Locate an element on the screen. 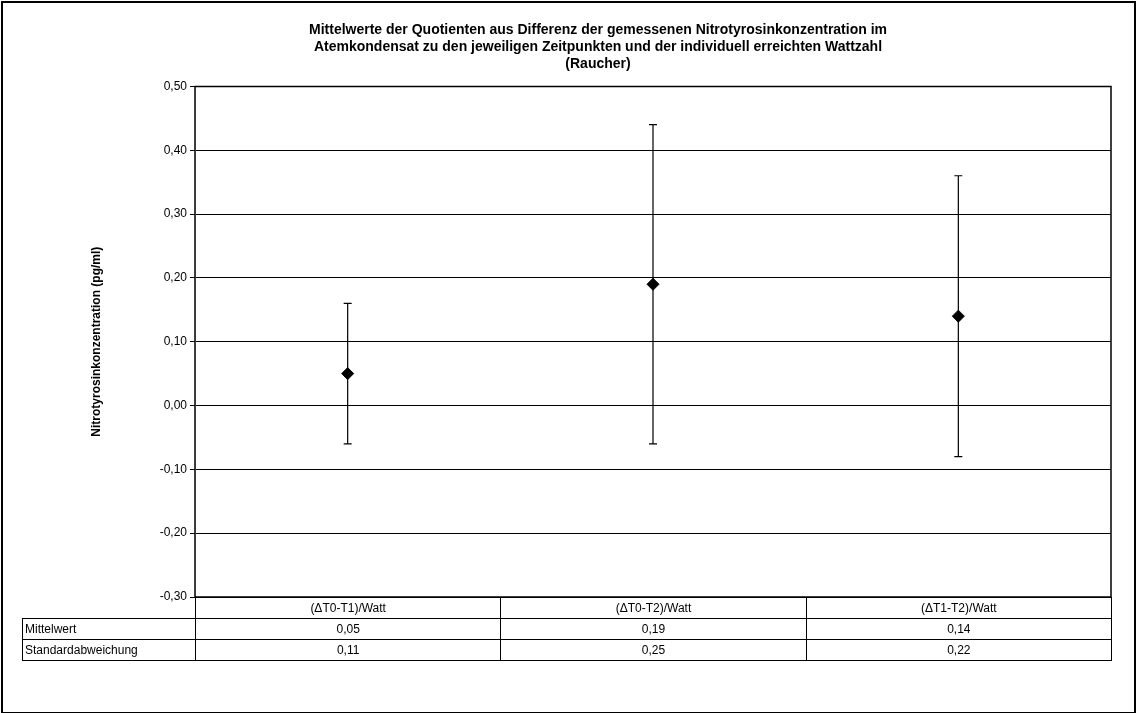 This screenshot has height=713, width=1137. y-tick-label: -0,30 is located at coordinates (173, 596).